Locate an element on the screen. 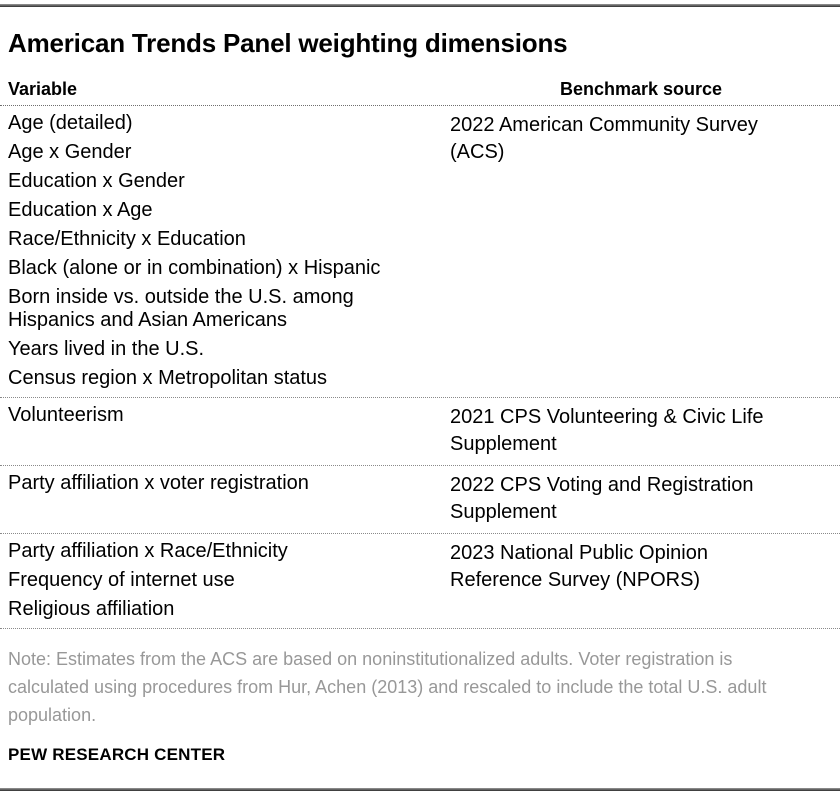 The height and width of the screenshot is (798, 840). column-header-benchmark-source: Benchmark source is located at coordinates (641, 89).